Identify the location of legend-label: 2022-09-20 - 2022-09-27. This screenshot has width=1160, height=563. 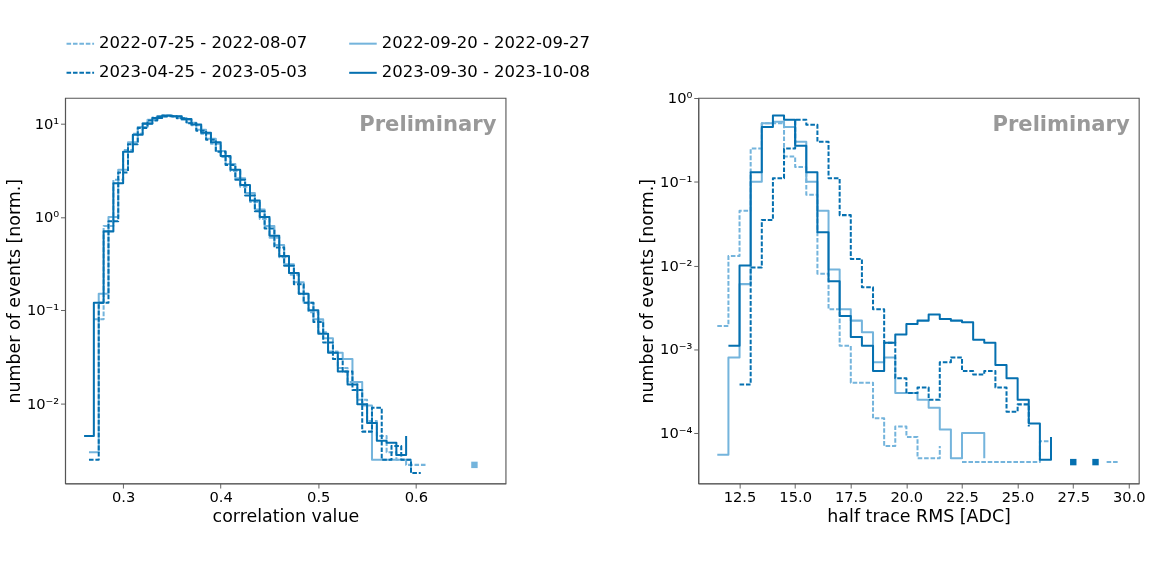
(486, 43).